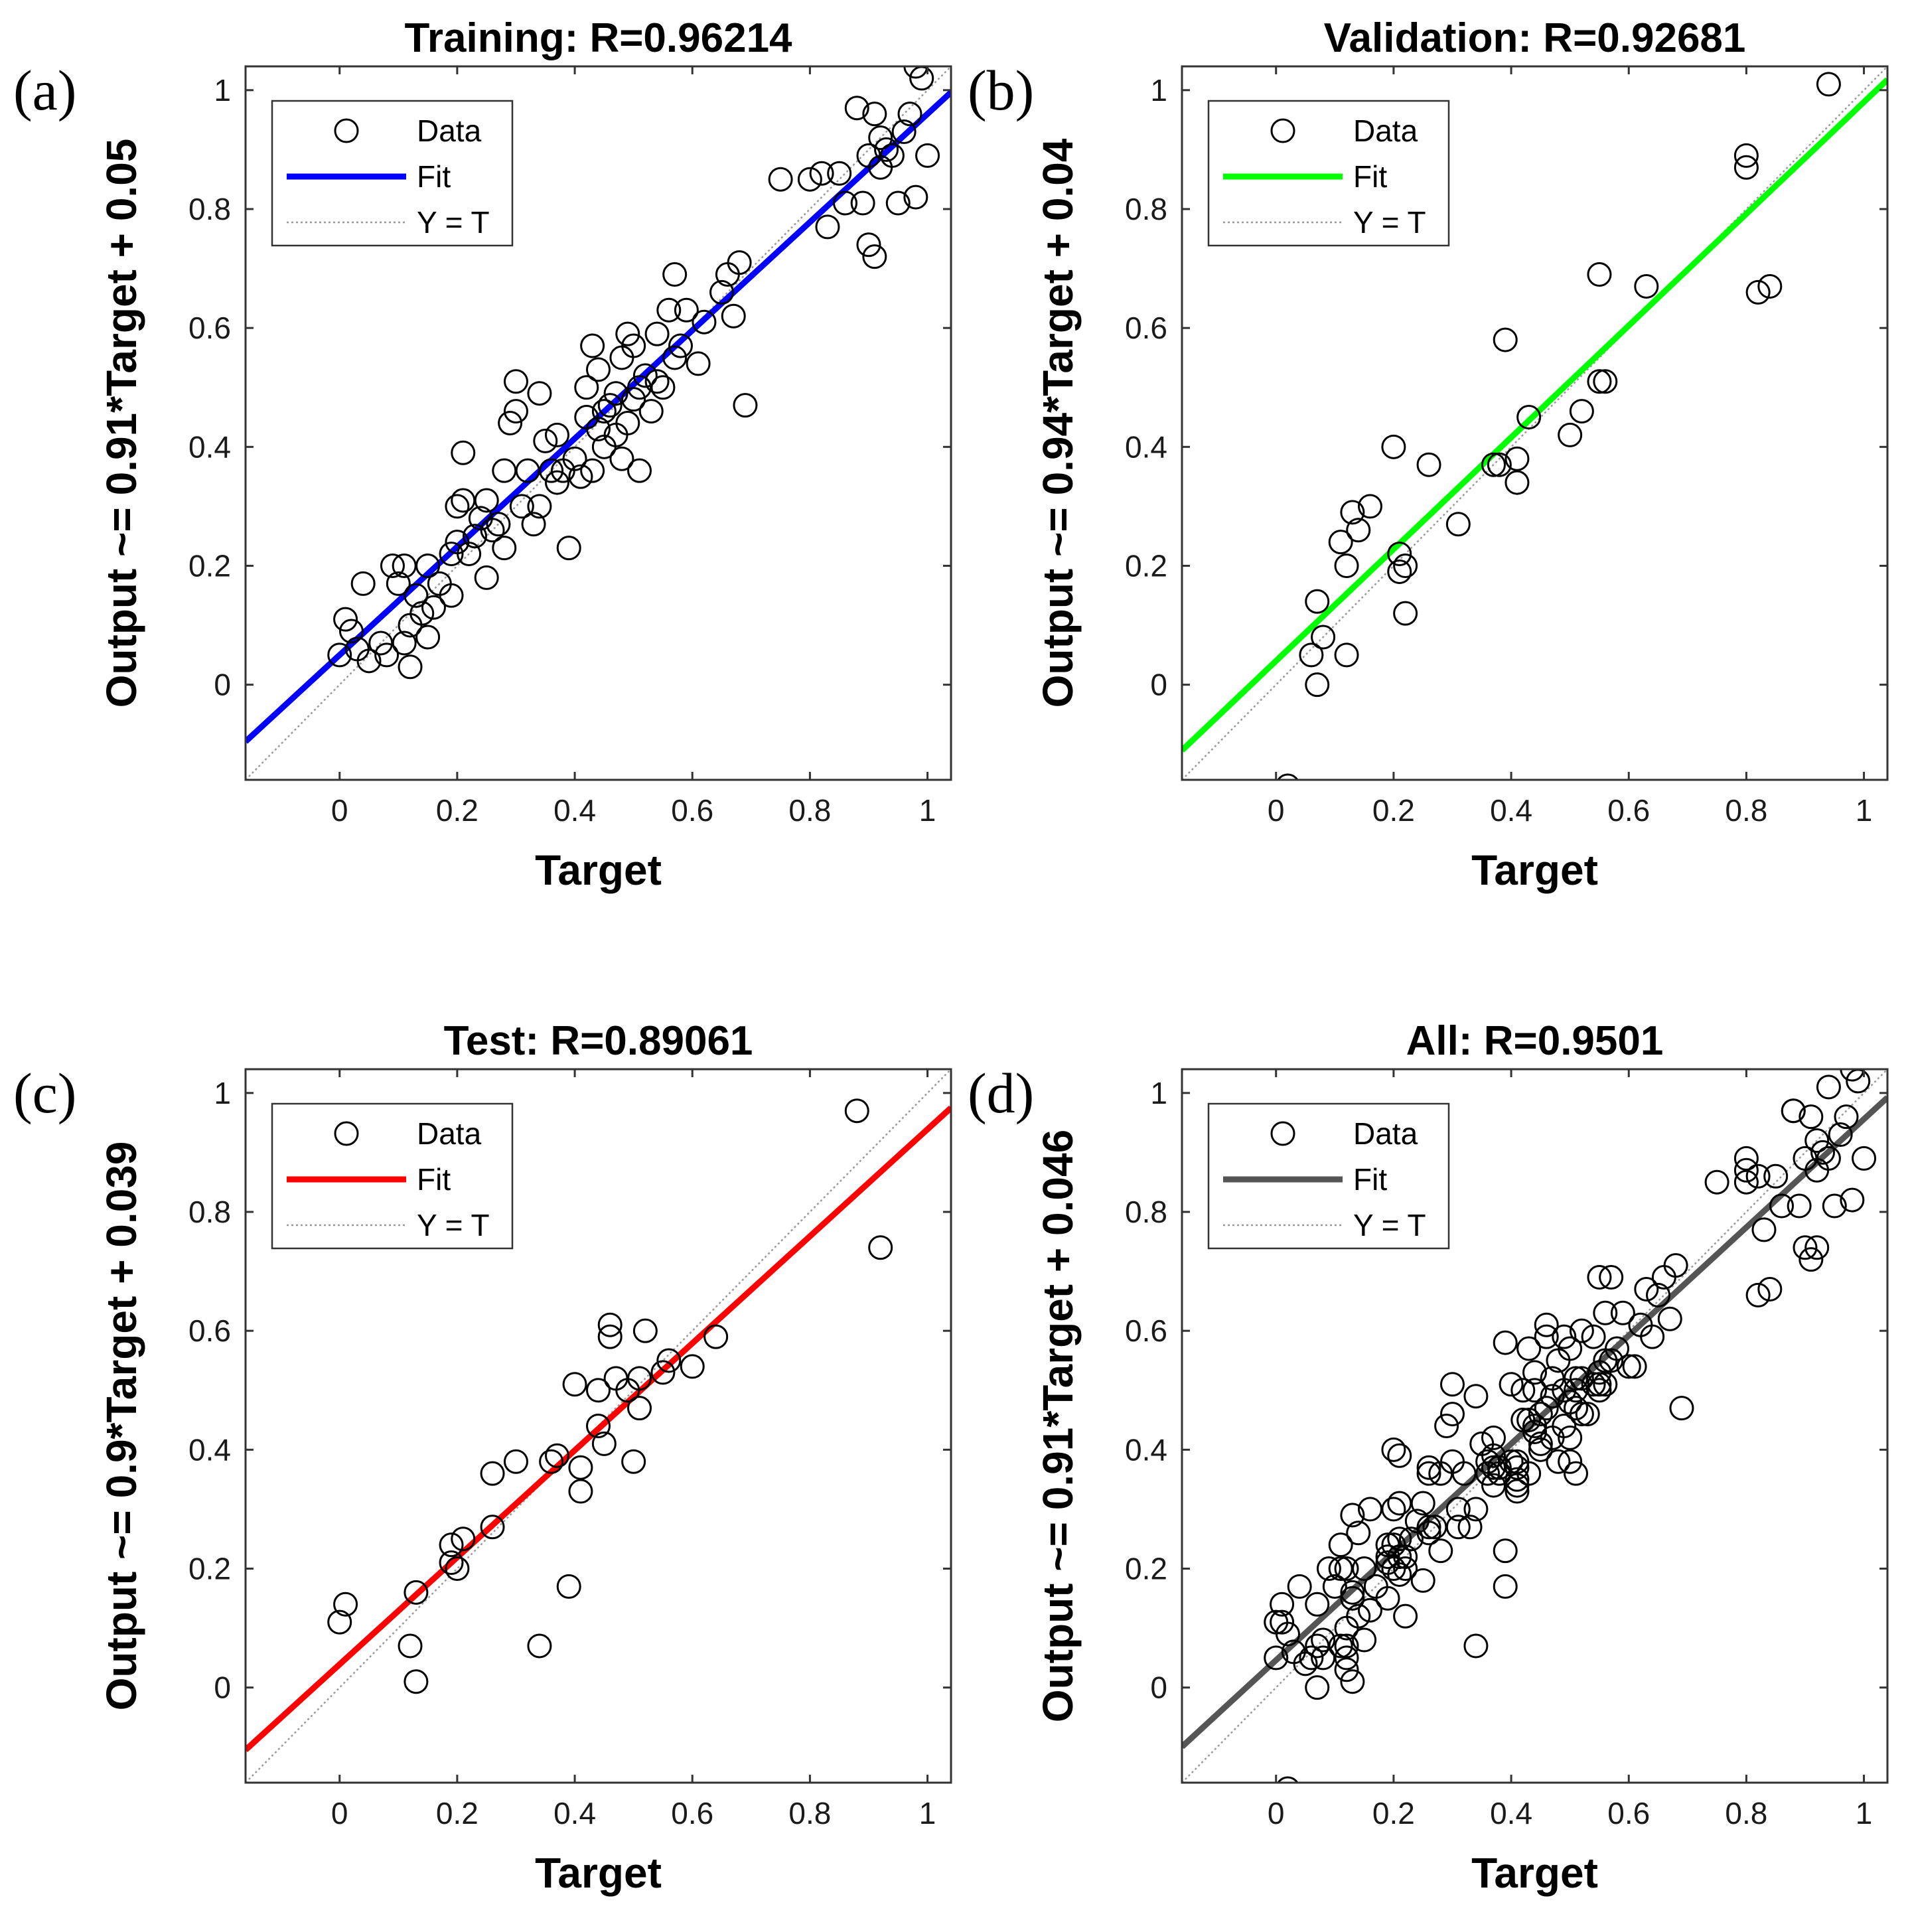  Describe the element at coordinates (1389, 1225) in the screenshot. I see `legend-entry-label: Y = T` at that location.